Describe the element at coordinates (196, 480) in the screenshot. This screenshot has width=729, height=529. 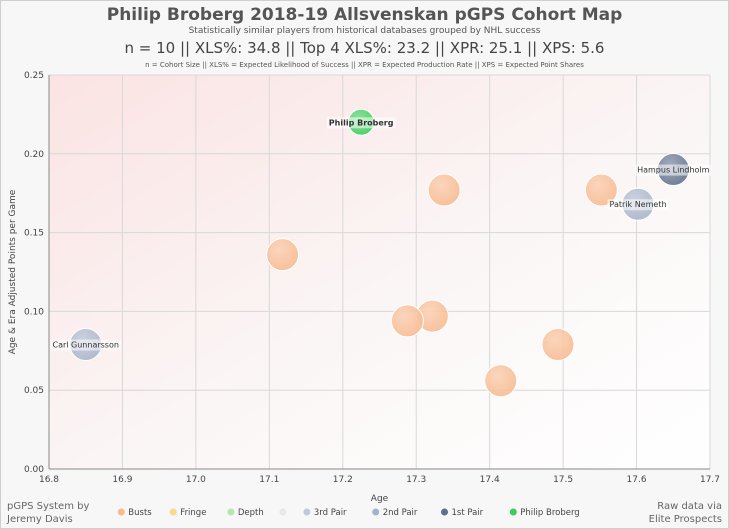
I see `x-tick-label: 17.0` at that location.